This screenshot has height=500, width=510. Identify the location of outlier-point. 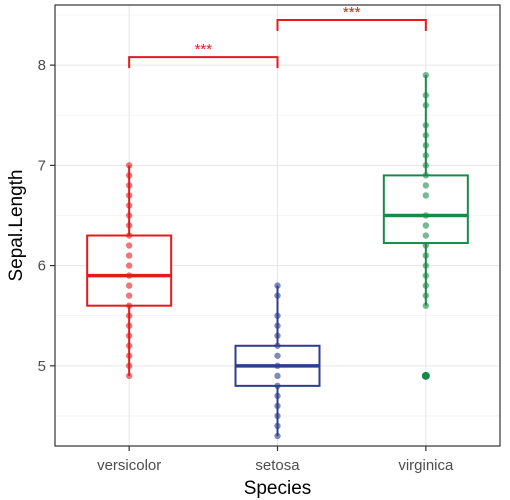
(425, 375).